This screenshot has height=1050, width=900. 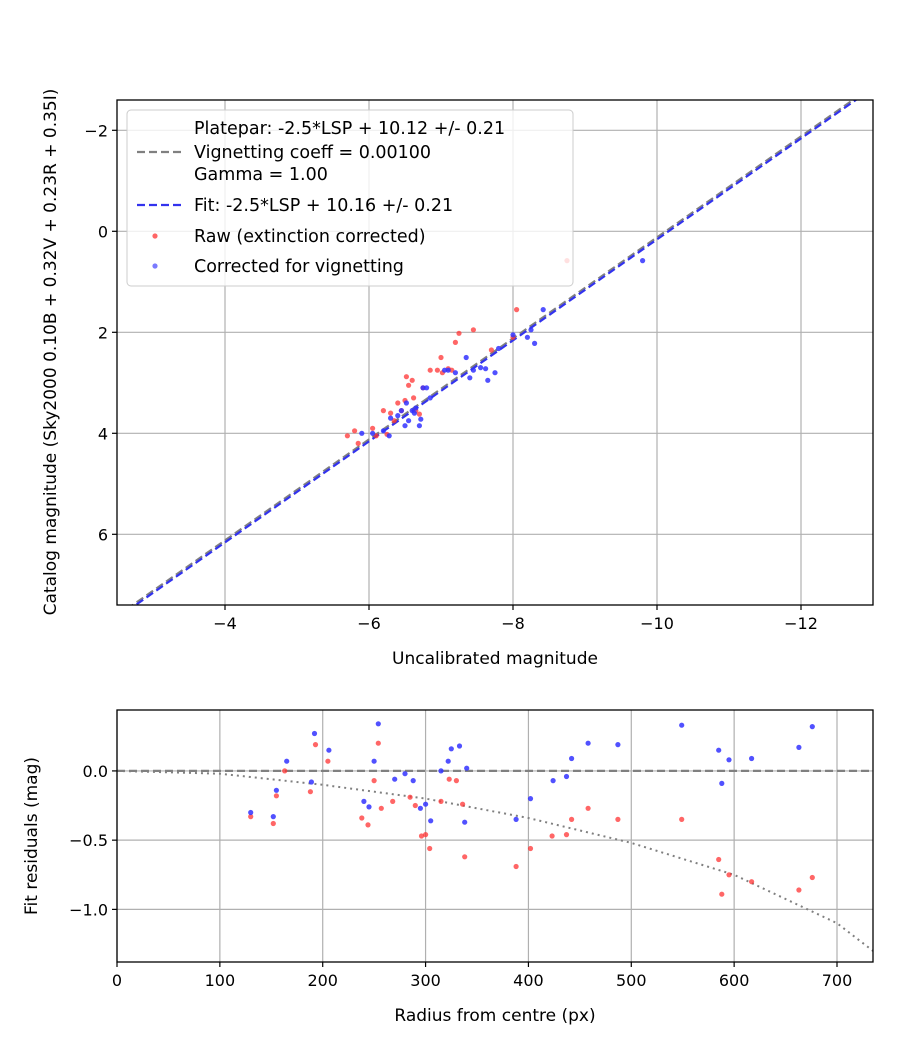 I want to click on bottom-y-tick-label: −1.0, so click(x=88, y=909).